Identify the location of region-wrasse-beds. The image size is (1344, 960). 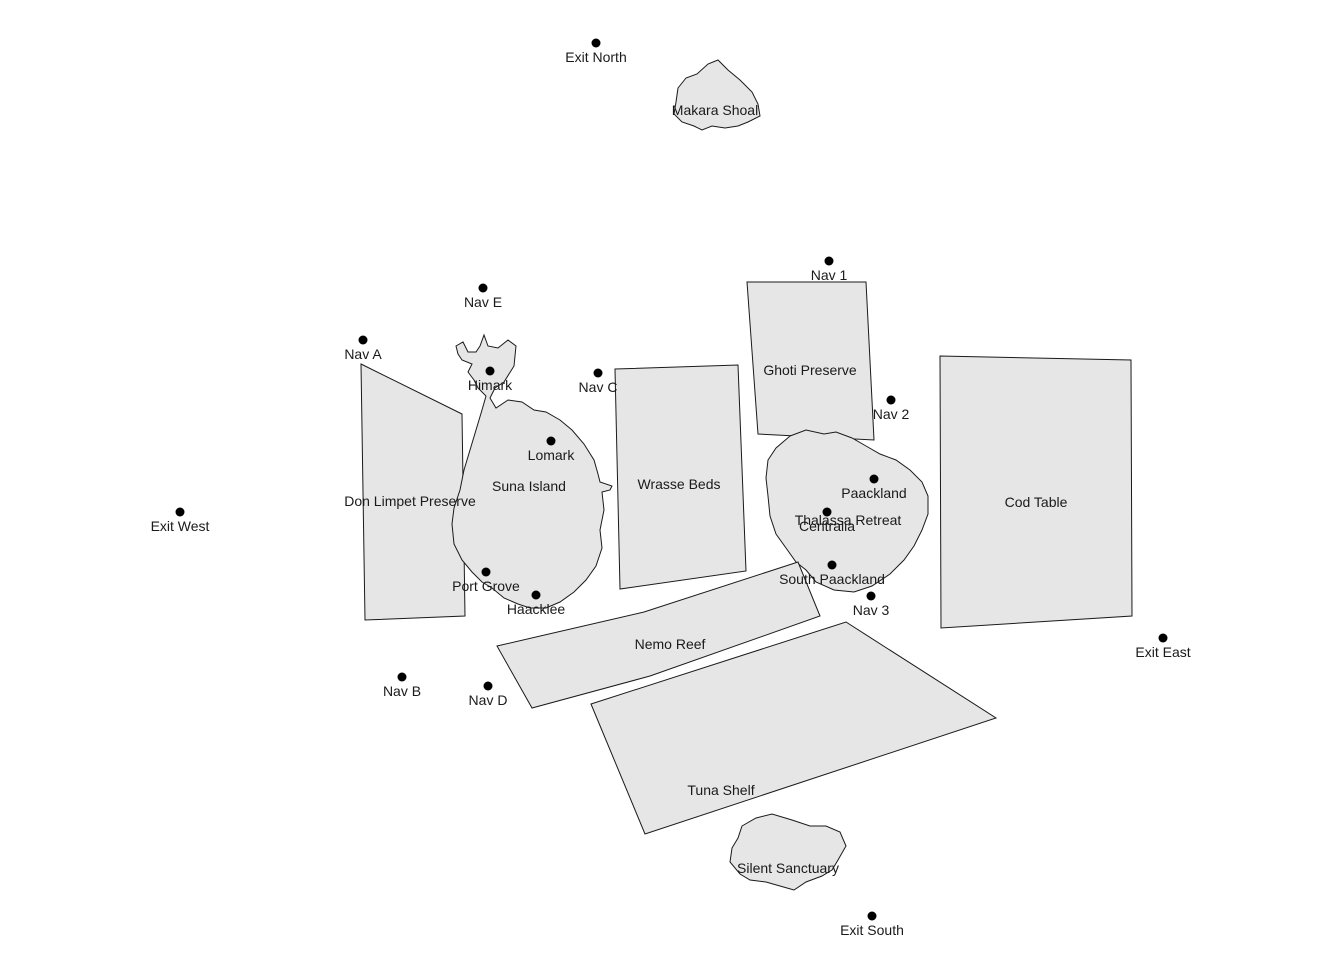
(680, 477).